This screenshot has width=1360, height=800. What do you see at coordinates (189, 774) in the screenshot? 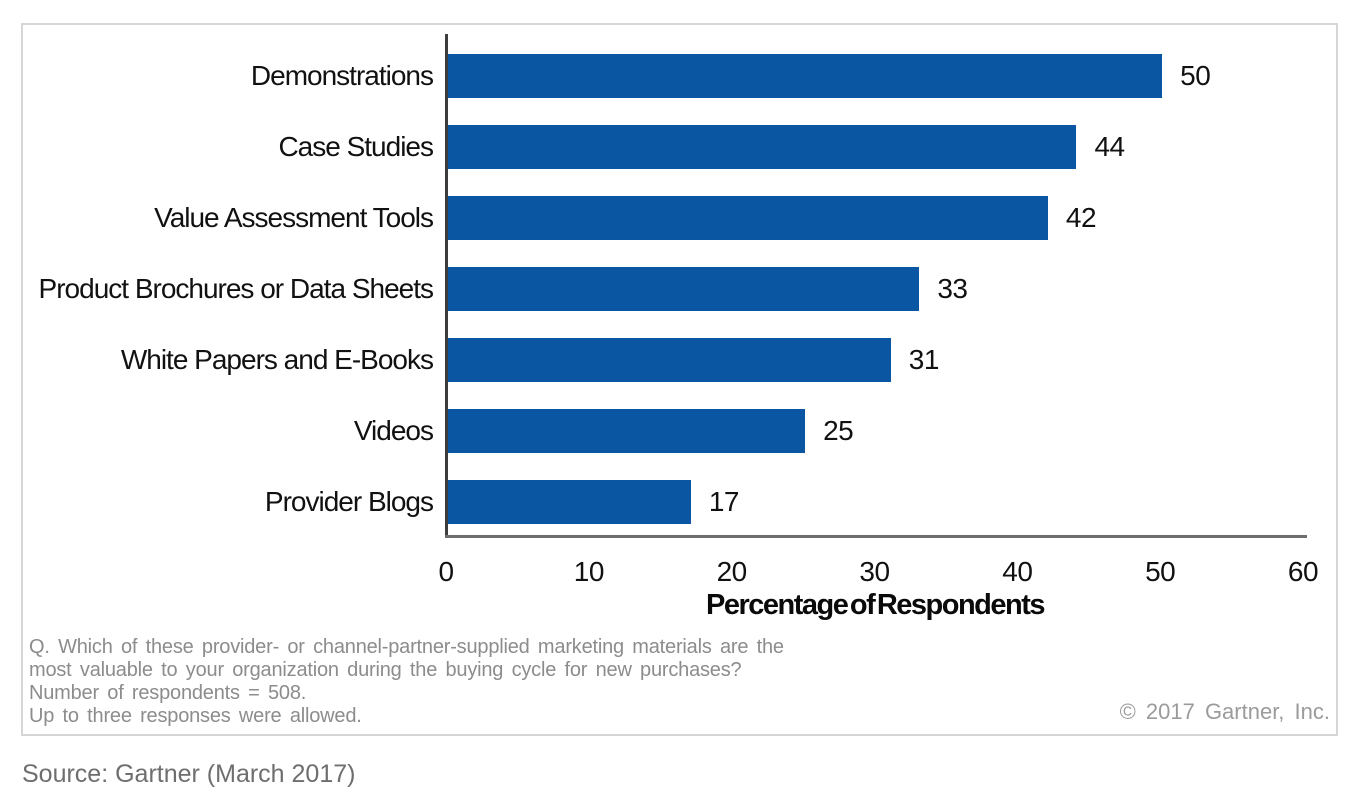
I see `source-text: Source: Gartner (March 2017)` at bounding box center [189, 774].